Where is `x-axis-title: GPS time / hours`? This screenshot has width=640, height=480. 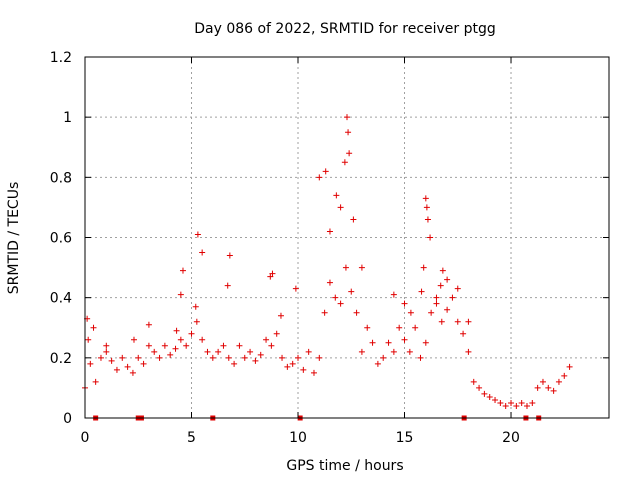
x-axis-title: GPS time / hours is located at coordinates (344, 466).